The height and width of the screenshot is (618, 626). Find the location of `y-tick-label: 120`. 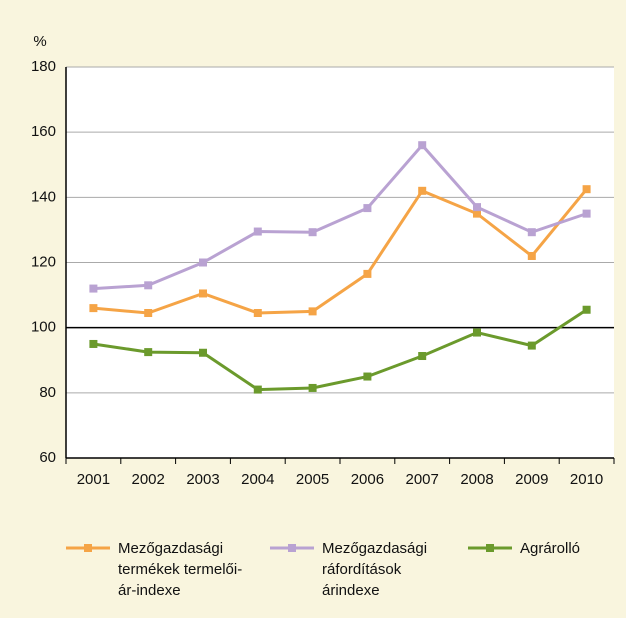

y-tick-label: 120 is located at coordinates (43, 261).